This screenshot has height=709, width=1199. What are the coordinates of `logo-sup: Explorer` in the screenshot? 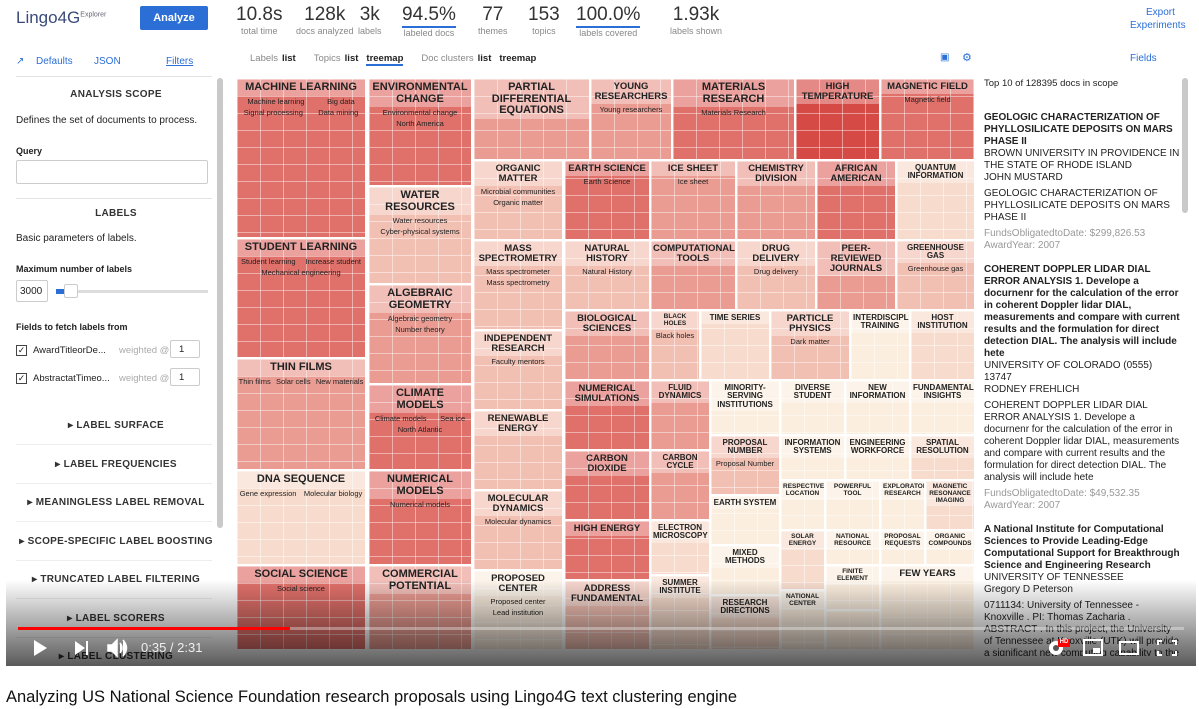 It's located at (93, 15).